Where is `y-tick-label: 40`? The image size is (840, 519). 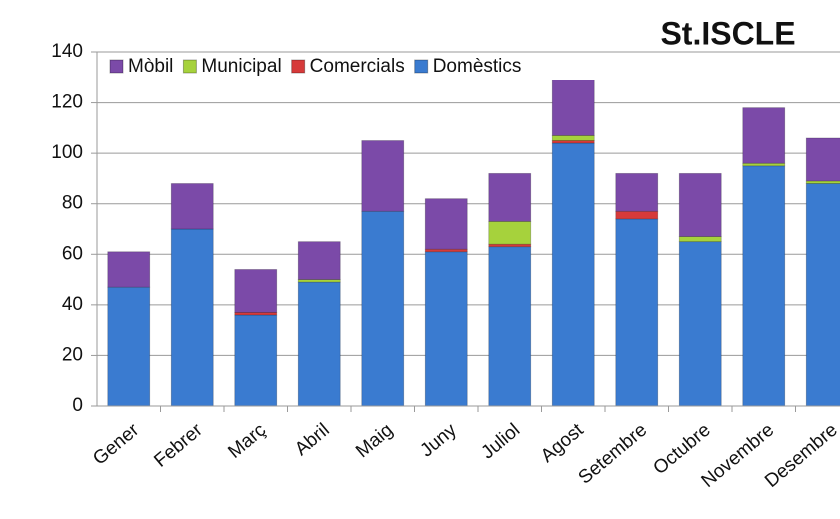 y-tick-label: 40 is located at coordinates (72, 304).